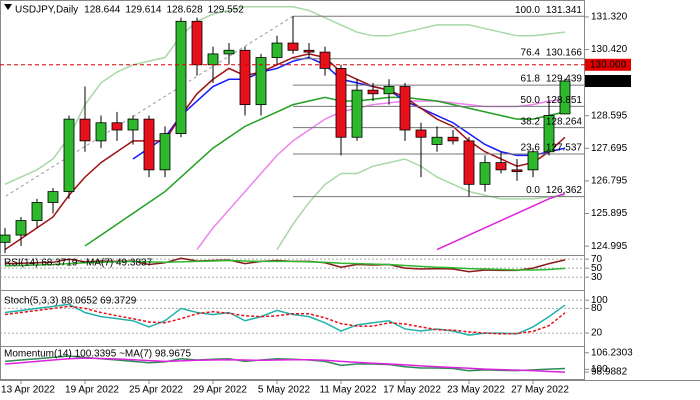  I want to click on x-tick-label: 29 Apr 2022, so click(220, 390).